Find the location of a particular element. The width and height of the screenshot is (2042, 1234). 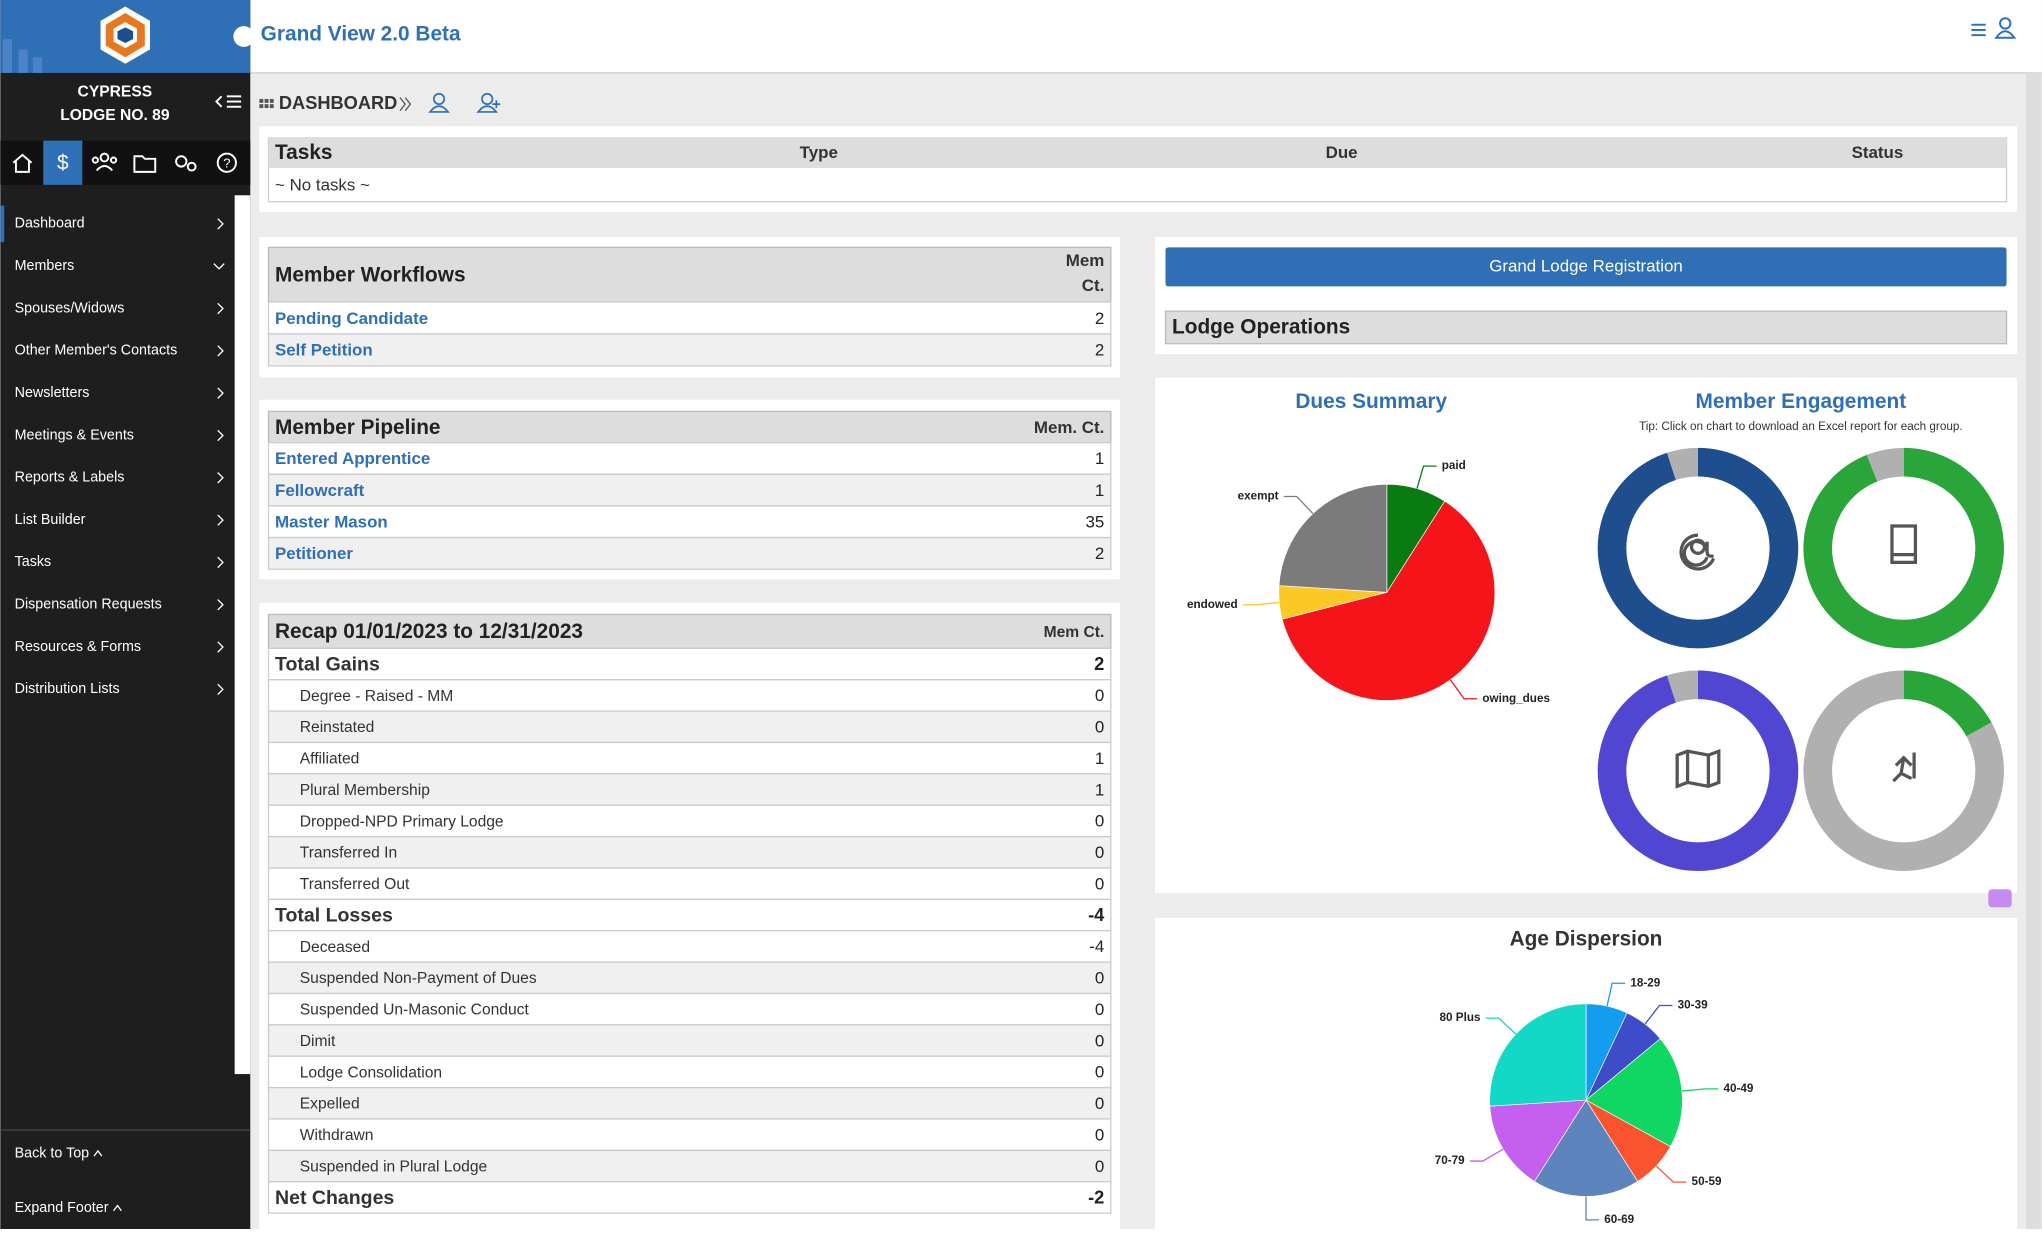

row-label: Reinstated is located at coordinates (337, 727).